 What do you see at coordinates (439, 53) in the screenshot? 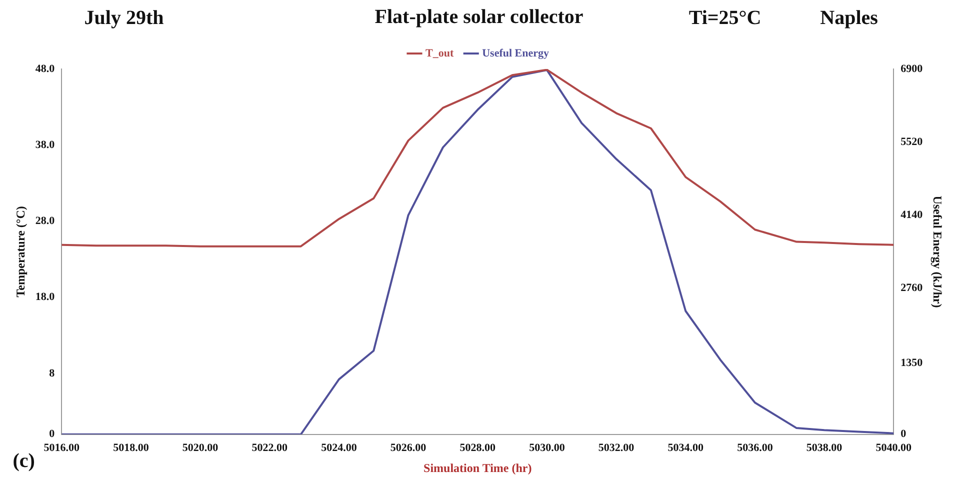
I see `legend-label: T_out` at bounding box center [439, 53].